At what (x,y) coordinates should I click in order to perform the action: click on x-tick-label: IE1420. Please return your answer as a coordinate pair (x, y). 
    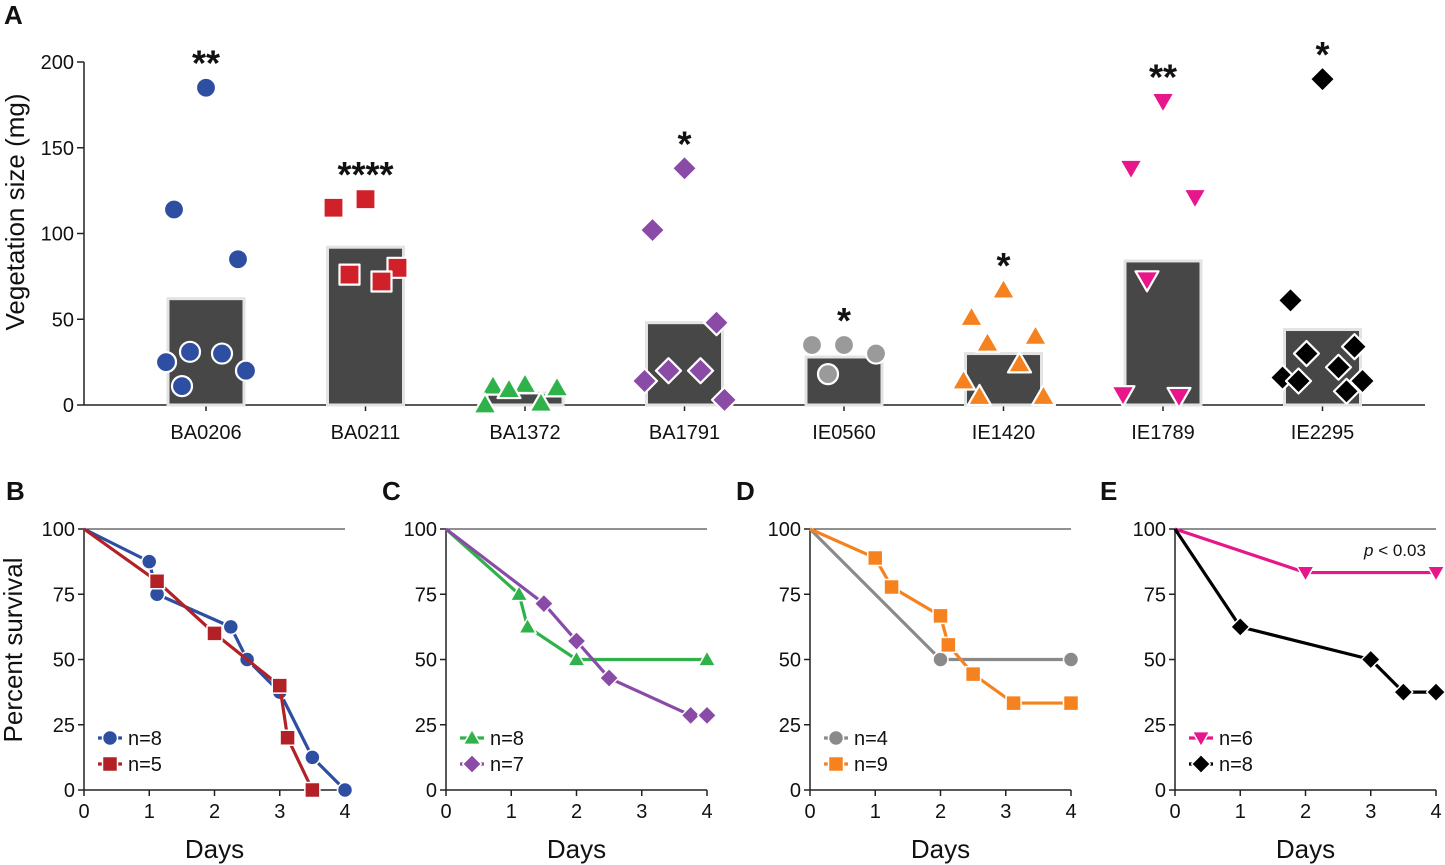
    Looking at the image, I should click on (1003, 433).